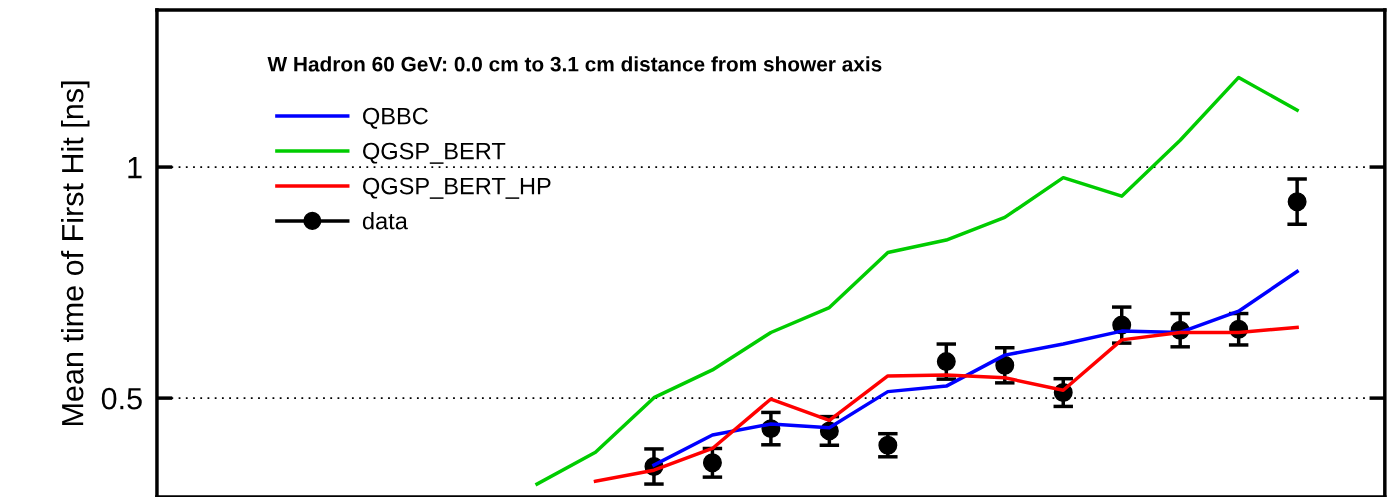  I want to click on legend-label: data, so click(385, 221).